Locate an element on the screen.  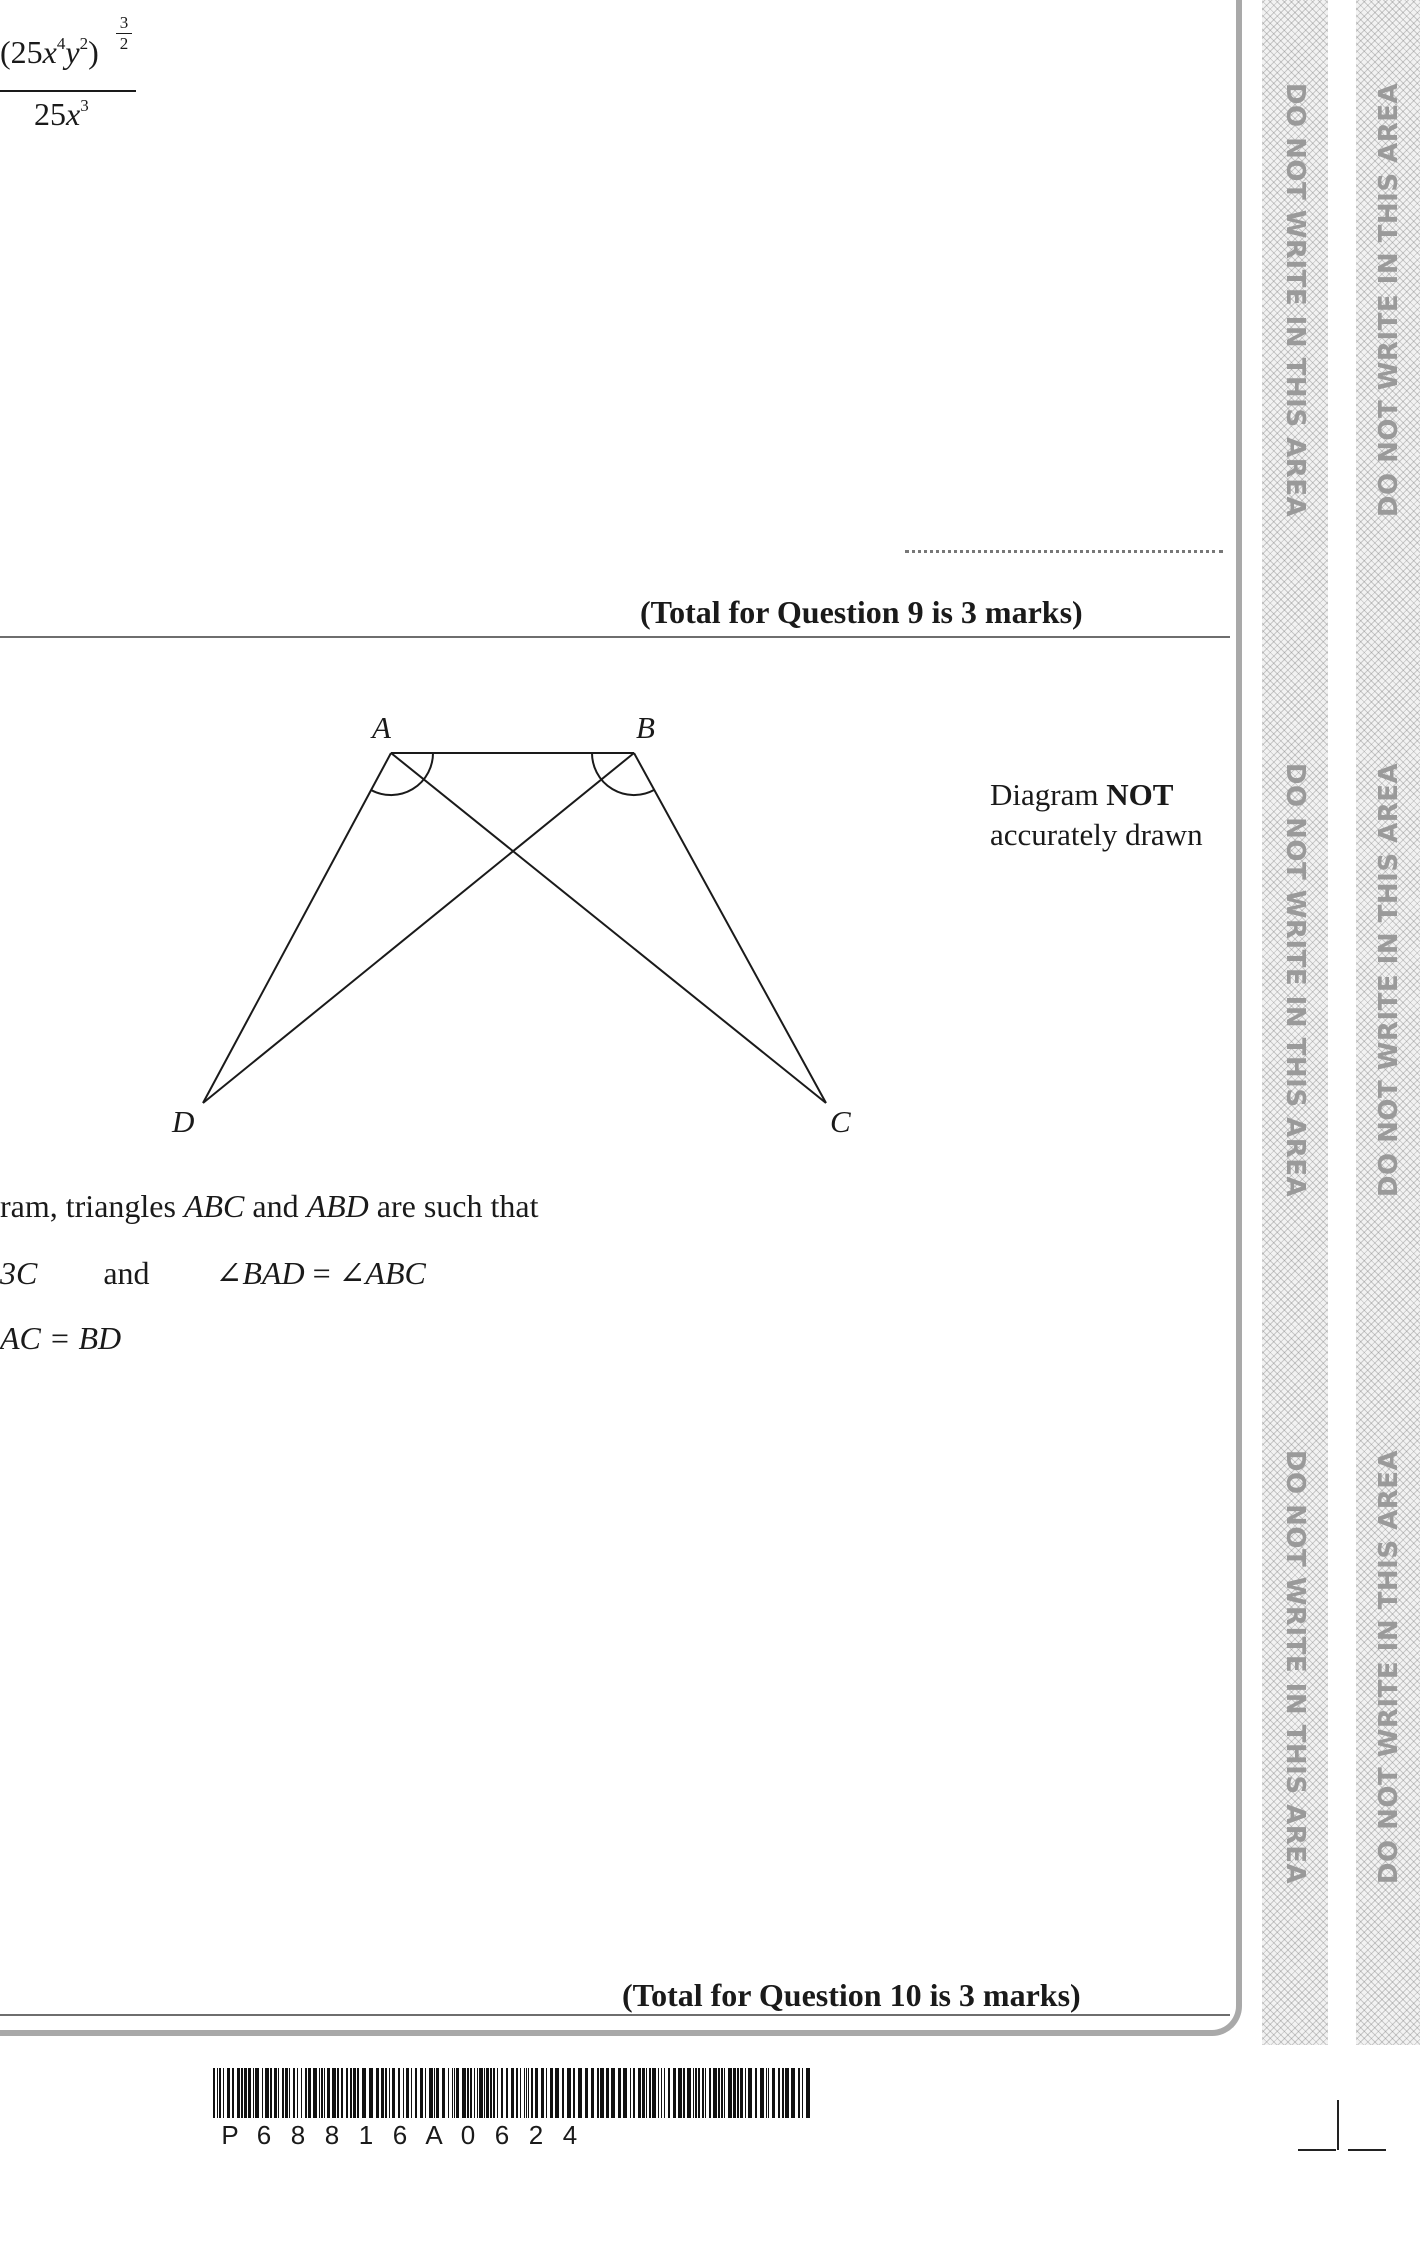
q10-divider is located at coordinates (615, 2015).